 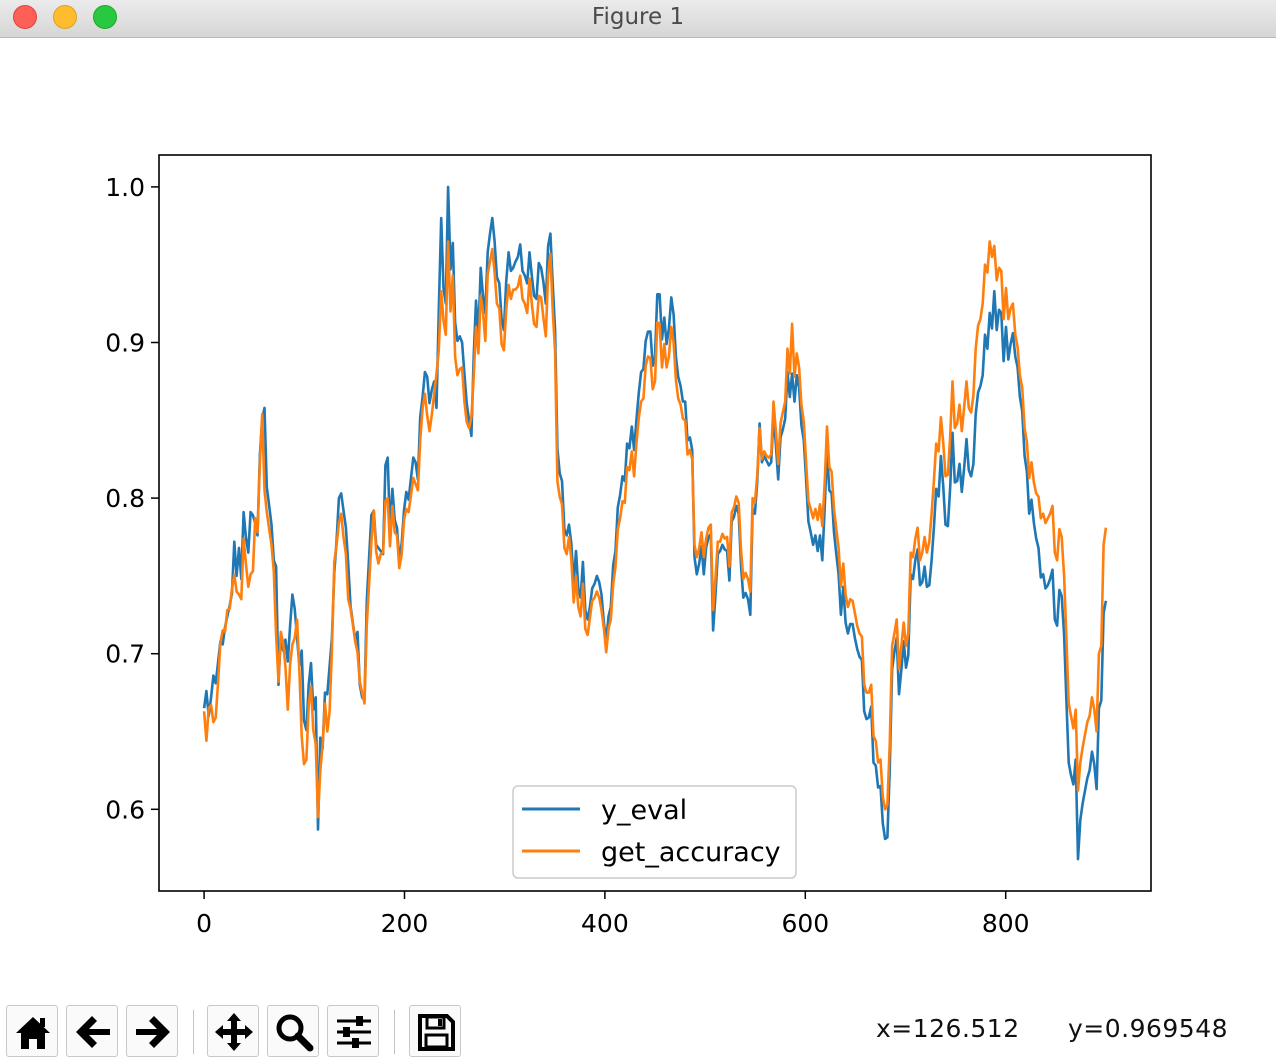 What do you see at coordinates (1148, 1028) in the screenshot?
I see `cursor-y-readout: y=0.969548` at bounding box center [1148, 1028].